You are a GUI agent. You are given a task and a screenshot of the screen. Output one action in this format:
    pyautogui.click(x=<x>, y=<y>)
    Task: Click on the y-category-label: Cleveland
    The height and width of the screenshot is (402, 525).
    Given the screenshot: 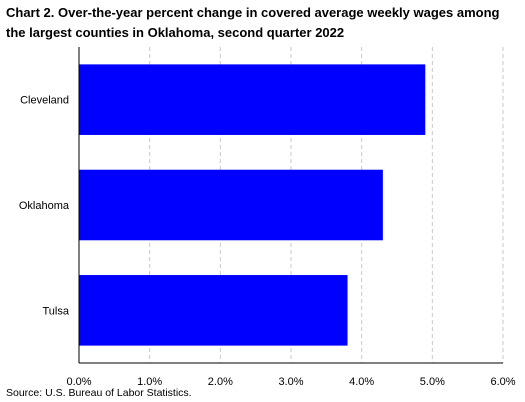 What is the action you would take?
    pyautogui.click(x=44, y=101)
    